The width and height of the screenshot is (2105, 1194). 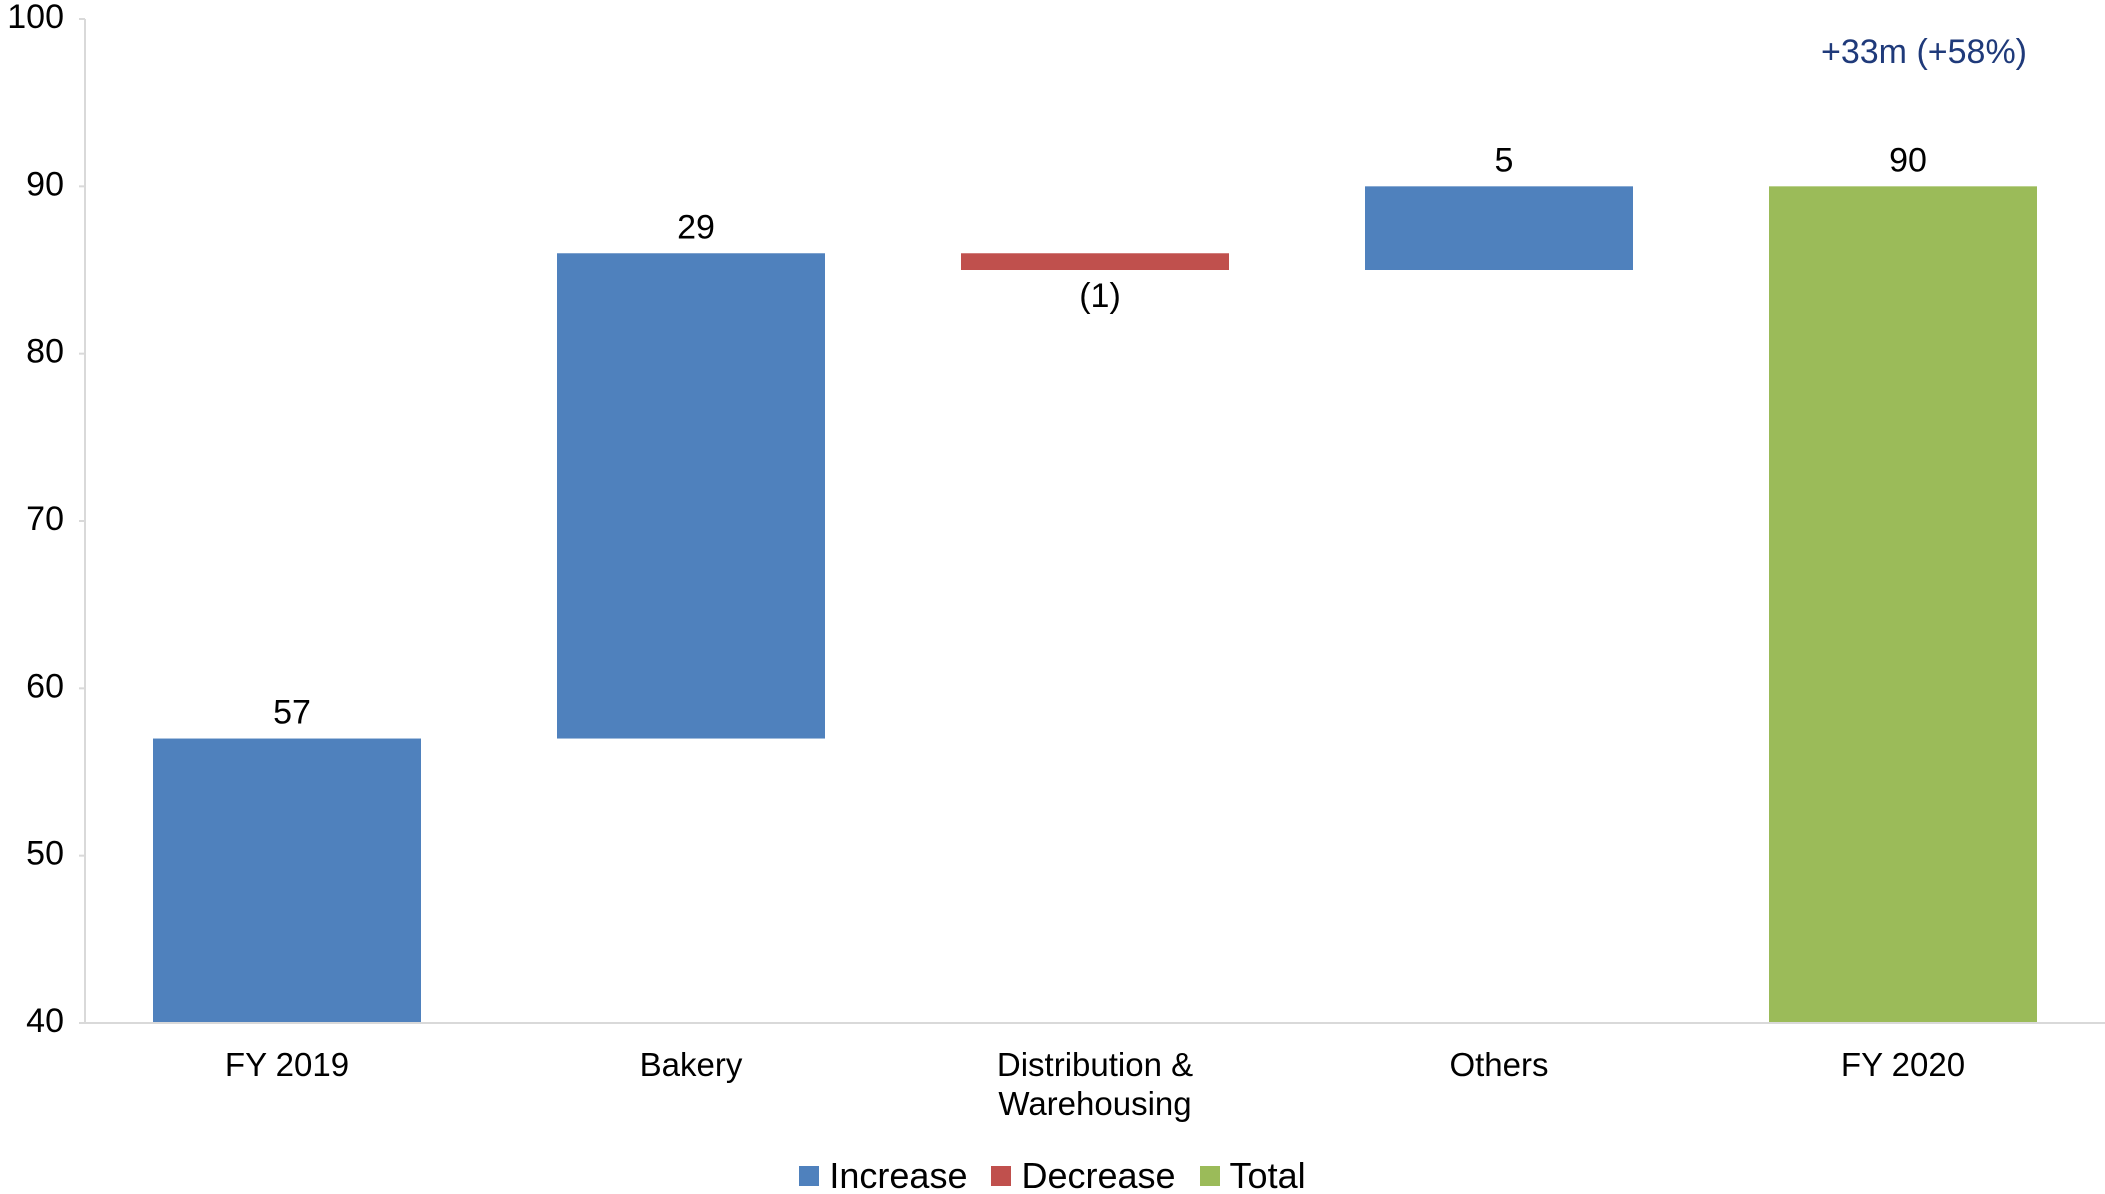 What do you see at coordinates (45, 686) in the screenshot?
I see `y-tick-label: 60` at bounding box center [45, 686].